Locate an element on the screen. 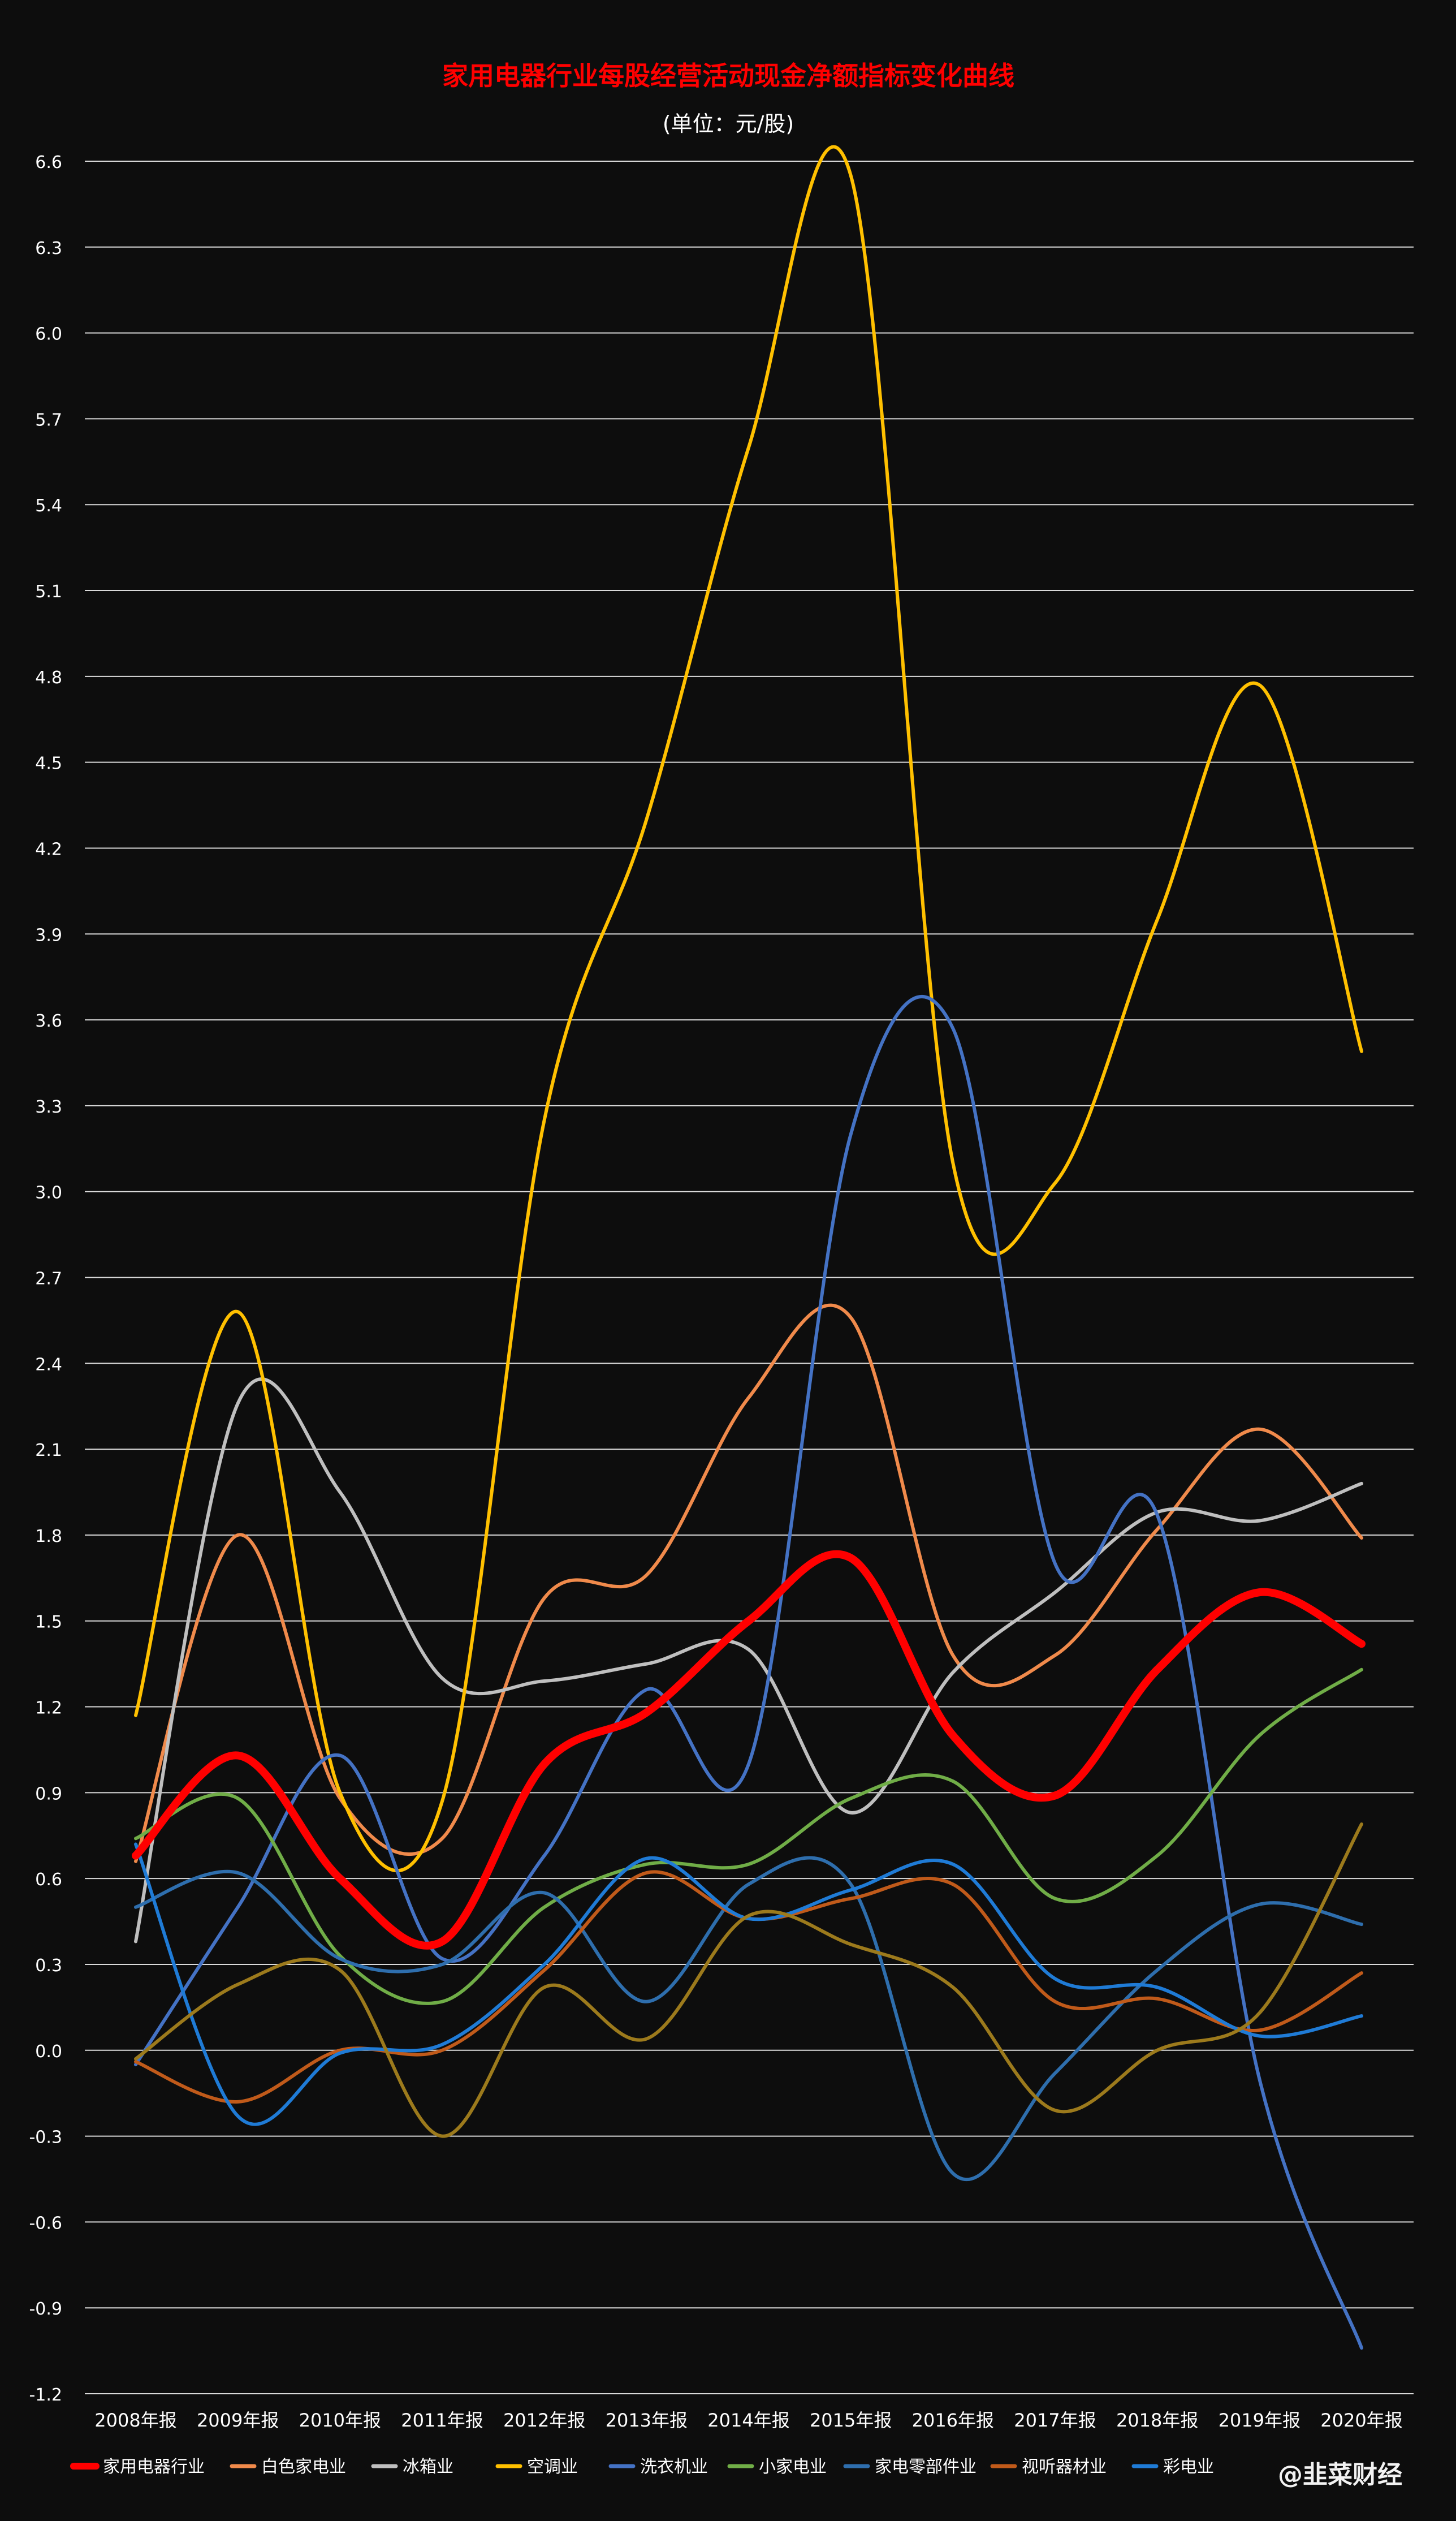 This screenshot has width=1456, height=2521. y-tick-label: 0.3 is located at coordinates (48, 1966).